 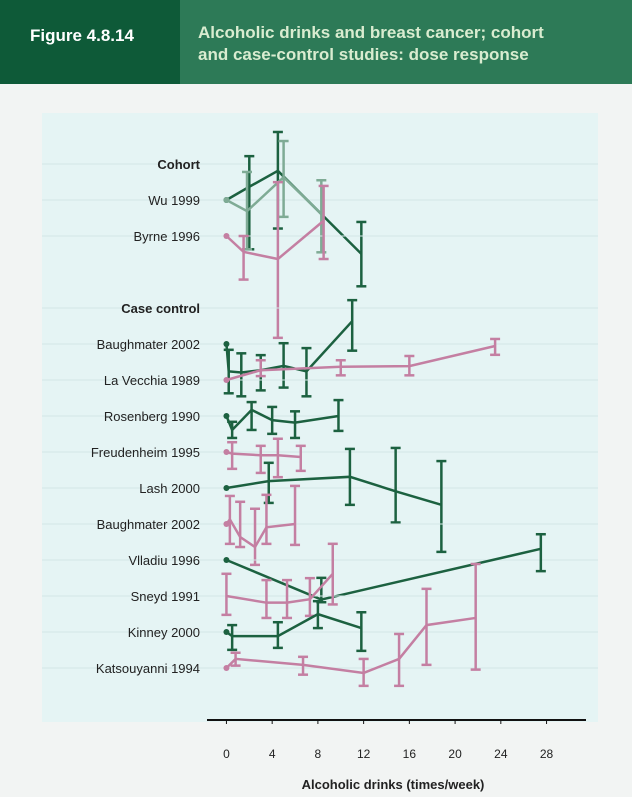 I want to click on study-label: Sneyd 1991, so click(x=165, y=596).